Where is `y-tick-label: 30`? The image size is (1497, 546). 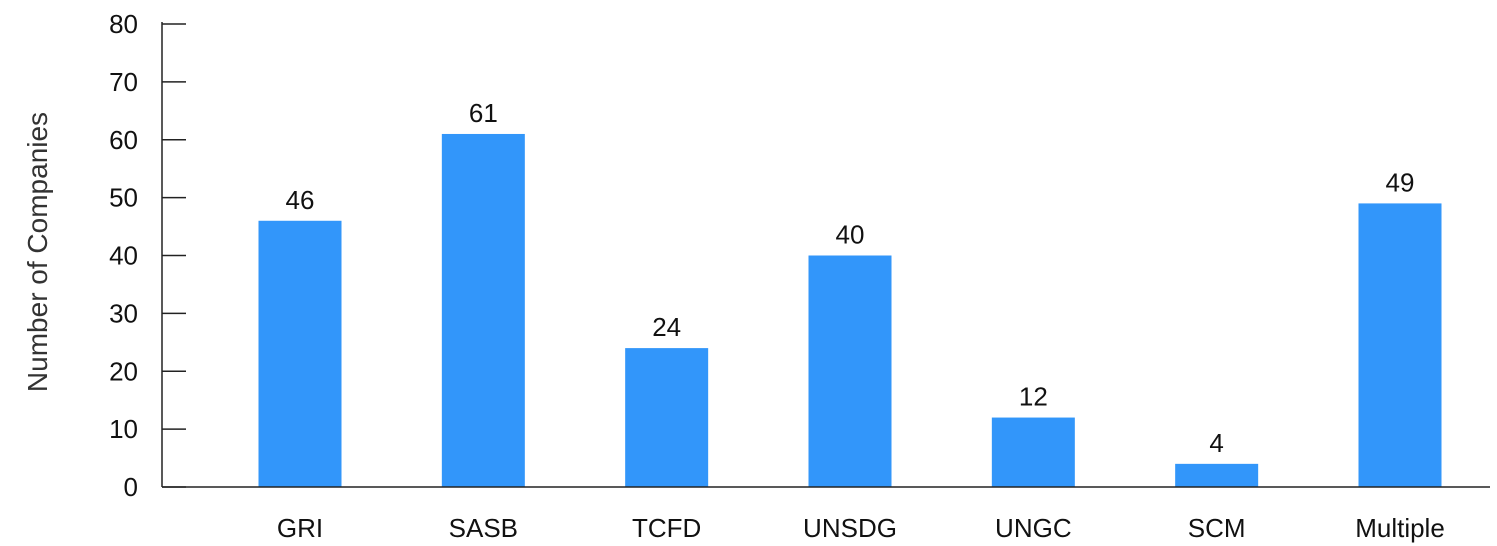
y-tick-label: 30 is located at coordinates (123, 313).